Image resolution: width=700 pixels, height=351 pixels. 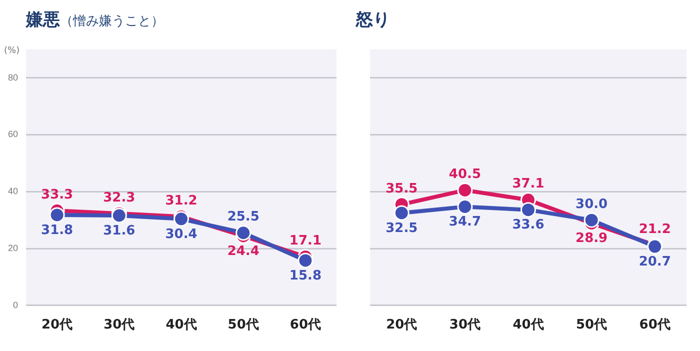 What do you see at coordinates (181, 201) in the screenshot?
I see `data-label: 31.2` at bounding box center [181, 201].